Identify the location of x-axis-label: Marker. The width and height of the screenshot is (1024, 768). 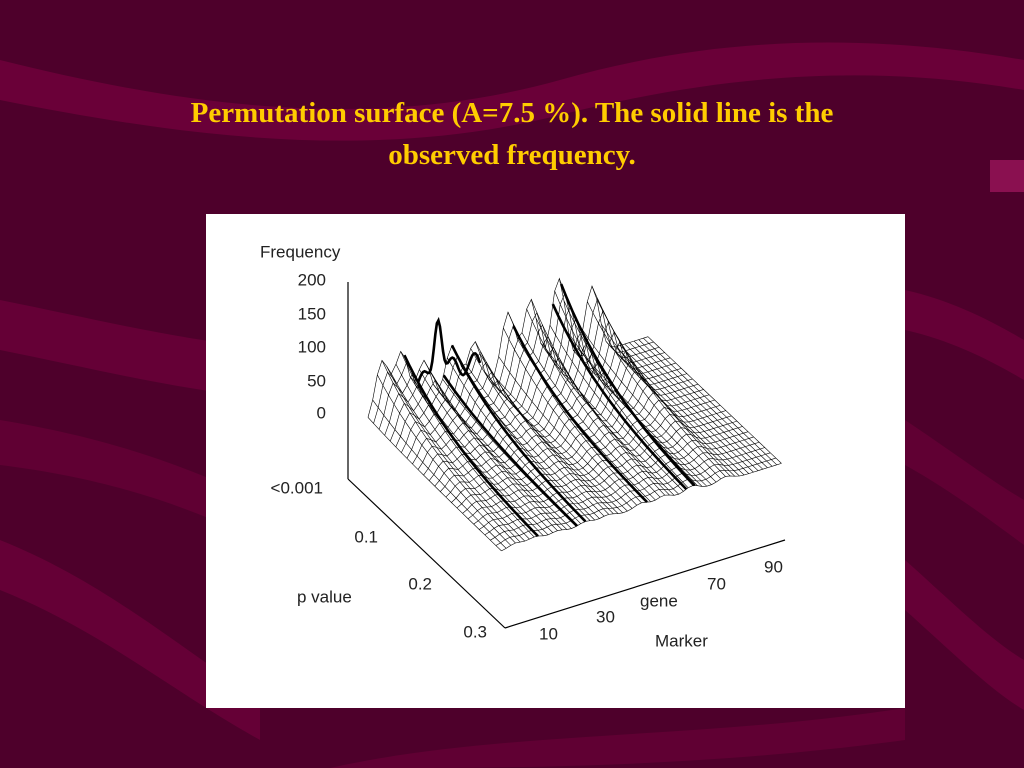
(681, 640).